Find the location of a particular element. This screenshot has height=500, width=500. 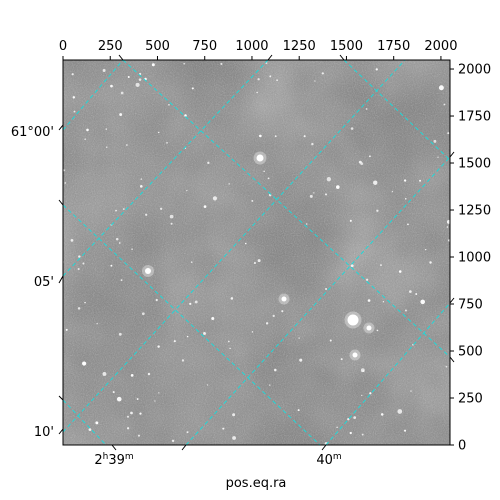

y-tick-label: 2000 is located at coordinates (474, 70).